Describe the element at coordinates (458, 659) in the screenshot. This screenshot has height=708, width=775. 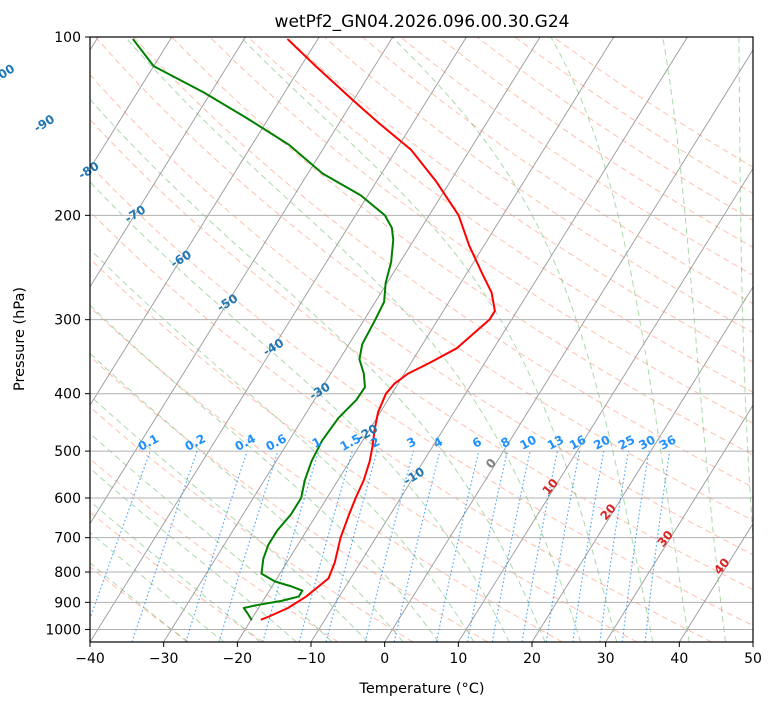
I see `x-tick-label: 10` at that location.